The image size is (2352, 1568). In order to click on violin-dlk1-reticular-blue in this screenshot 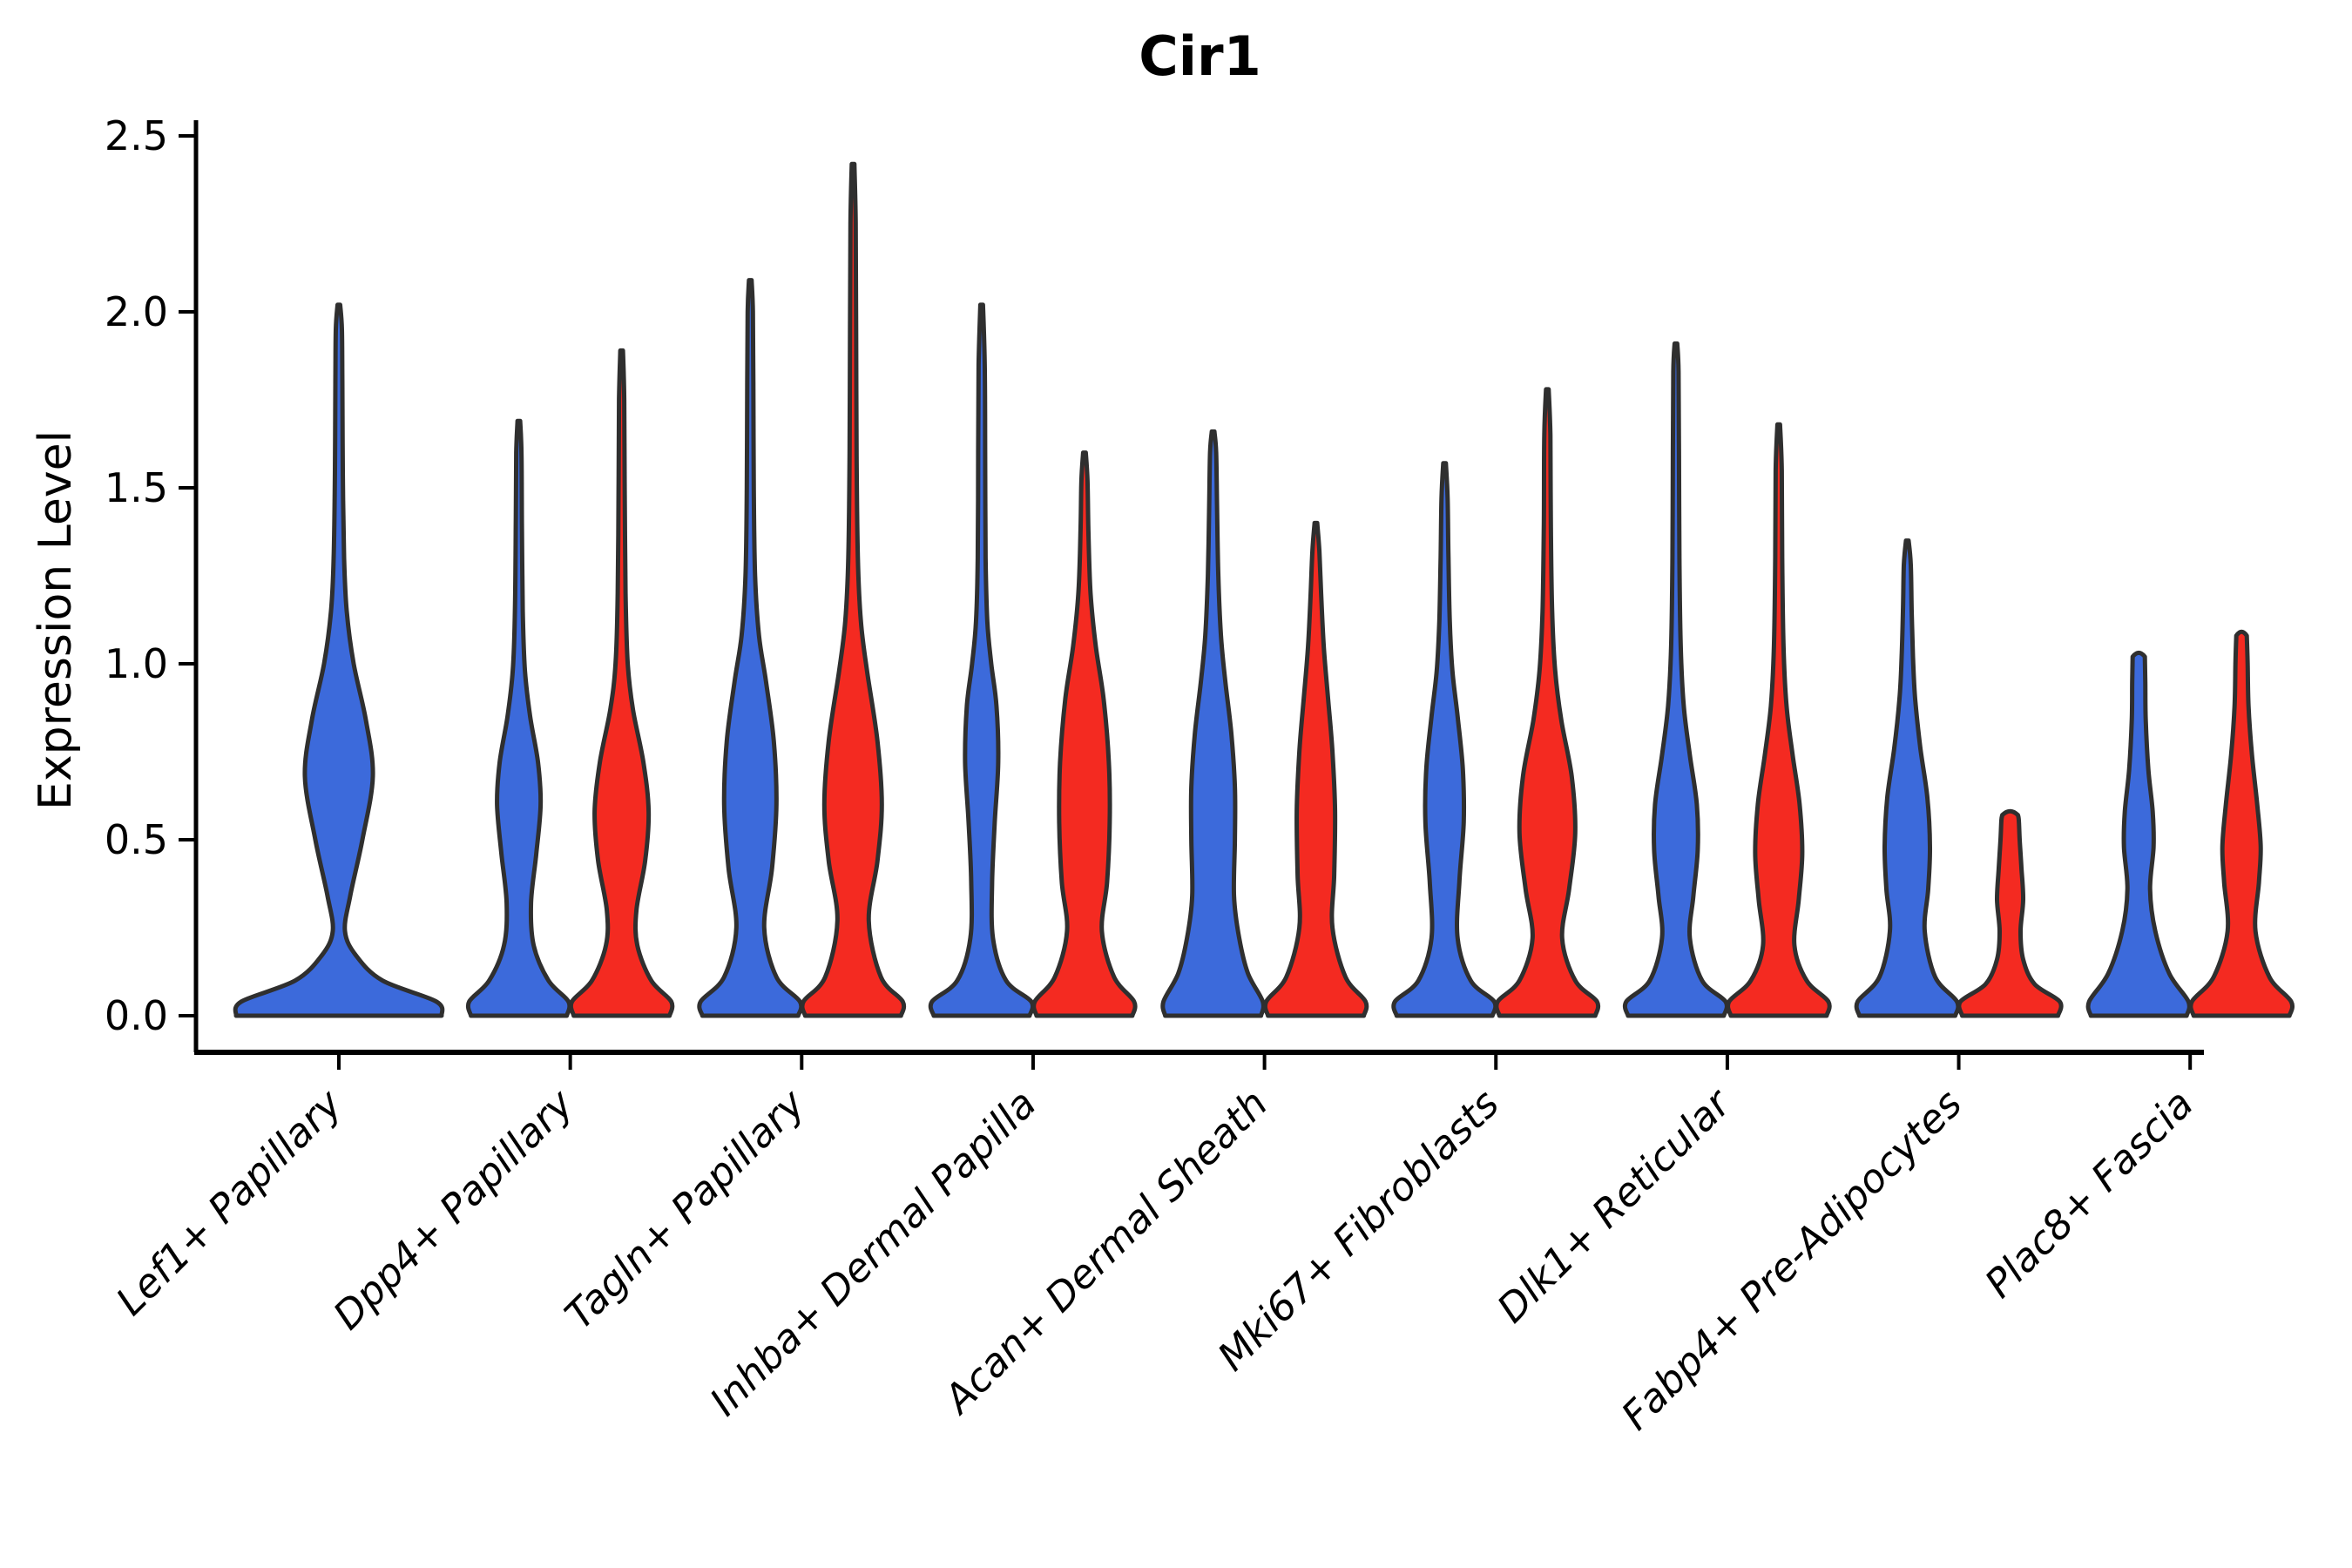, I will do `click(1675, 679)`.